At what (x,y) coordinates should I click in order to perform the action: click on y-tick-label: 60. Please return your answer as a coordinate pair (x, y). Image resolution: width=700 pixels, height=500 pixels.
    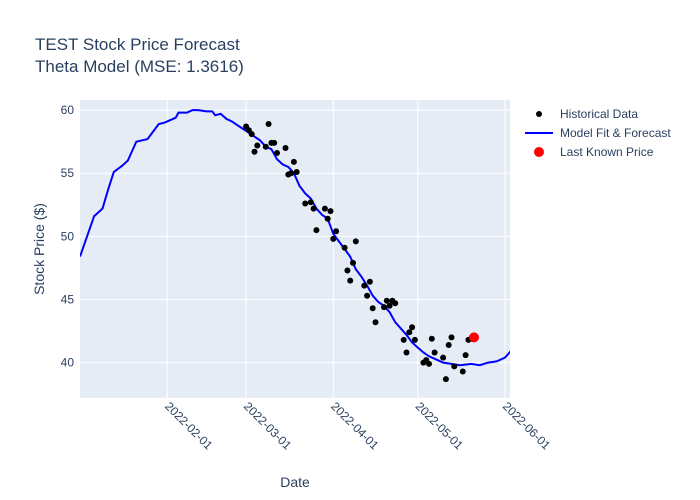
    Looking at the image, I should click on (68, 110).